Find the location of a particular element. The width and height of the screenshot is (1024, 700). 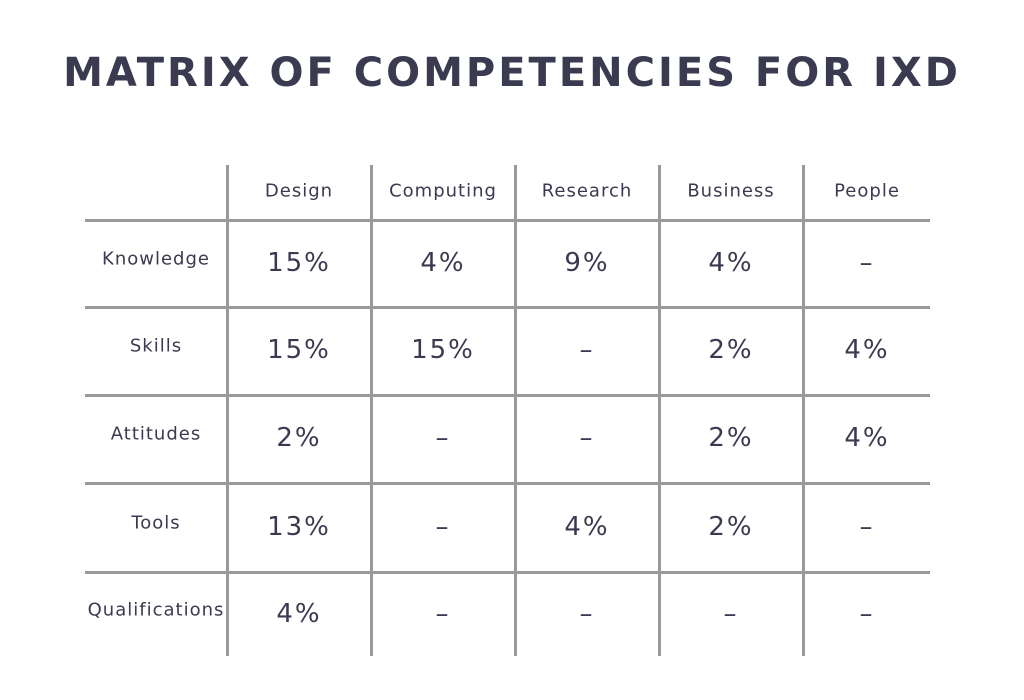

cell-tools-people: – is located at coordinates (867, 526).